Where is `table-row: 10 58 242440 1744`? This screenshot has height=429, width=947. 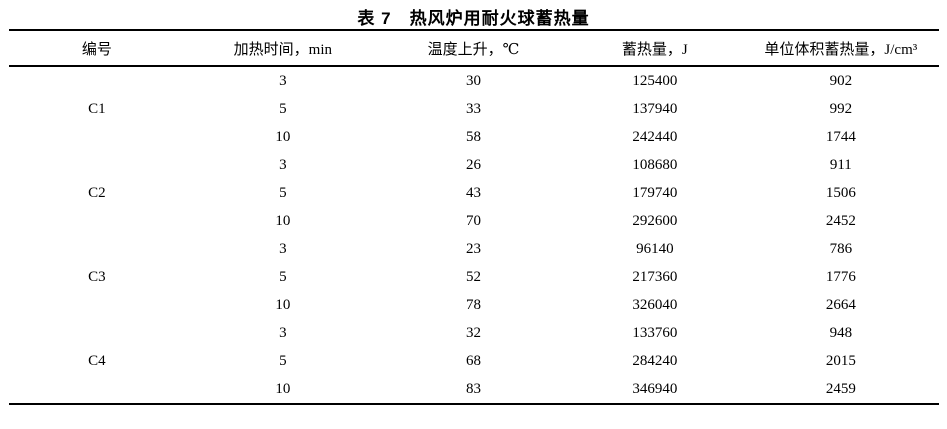
table-row: 10 58 242440 1744 is located at coordinates (474, 137).